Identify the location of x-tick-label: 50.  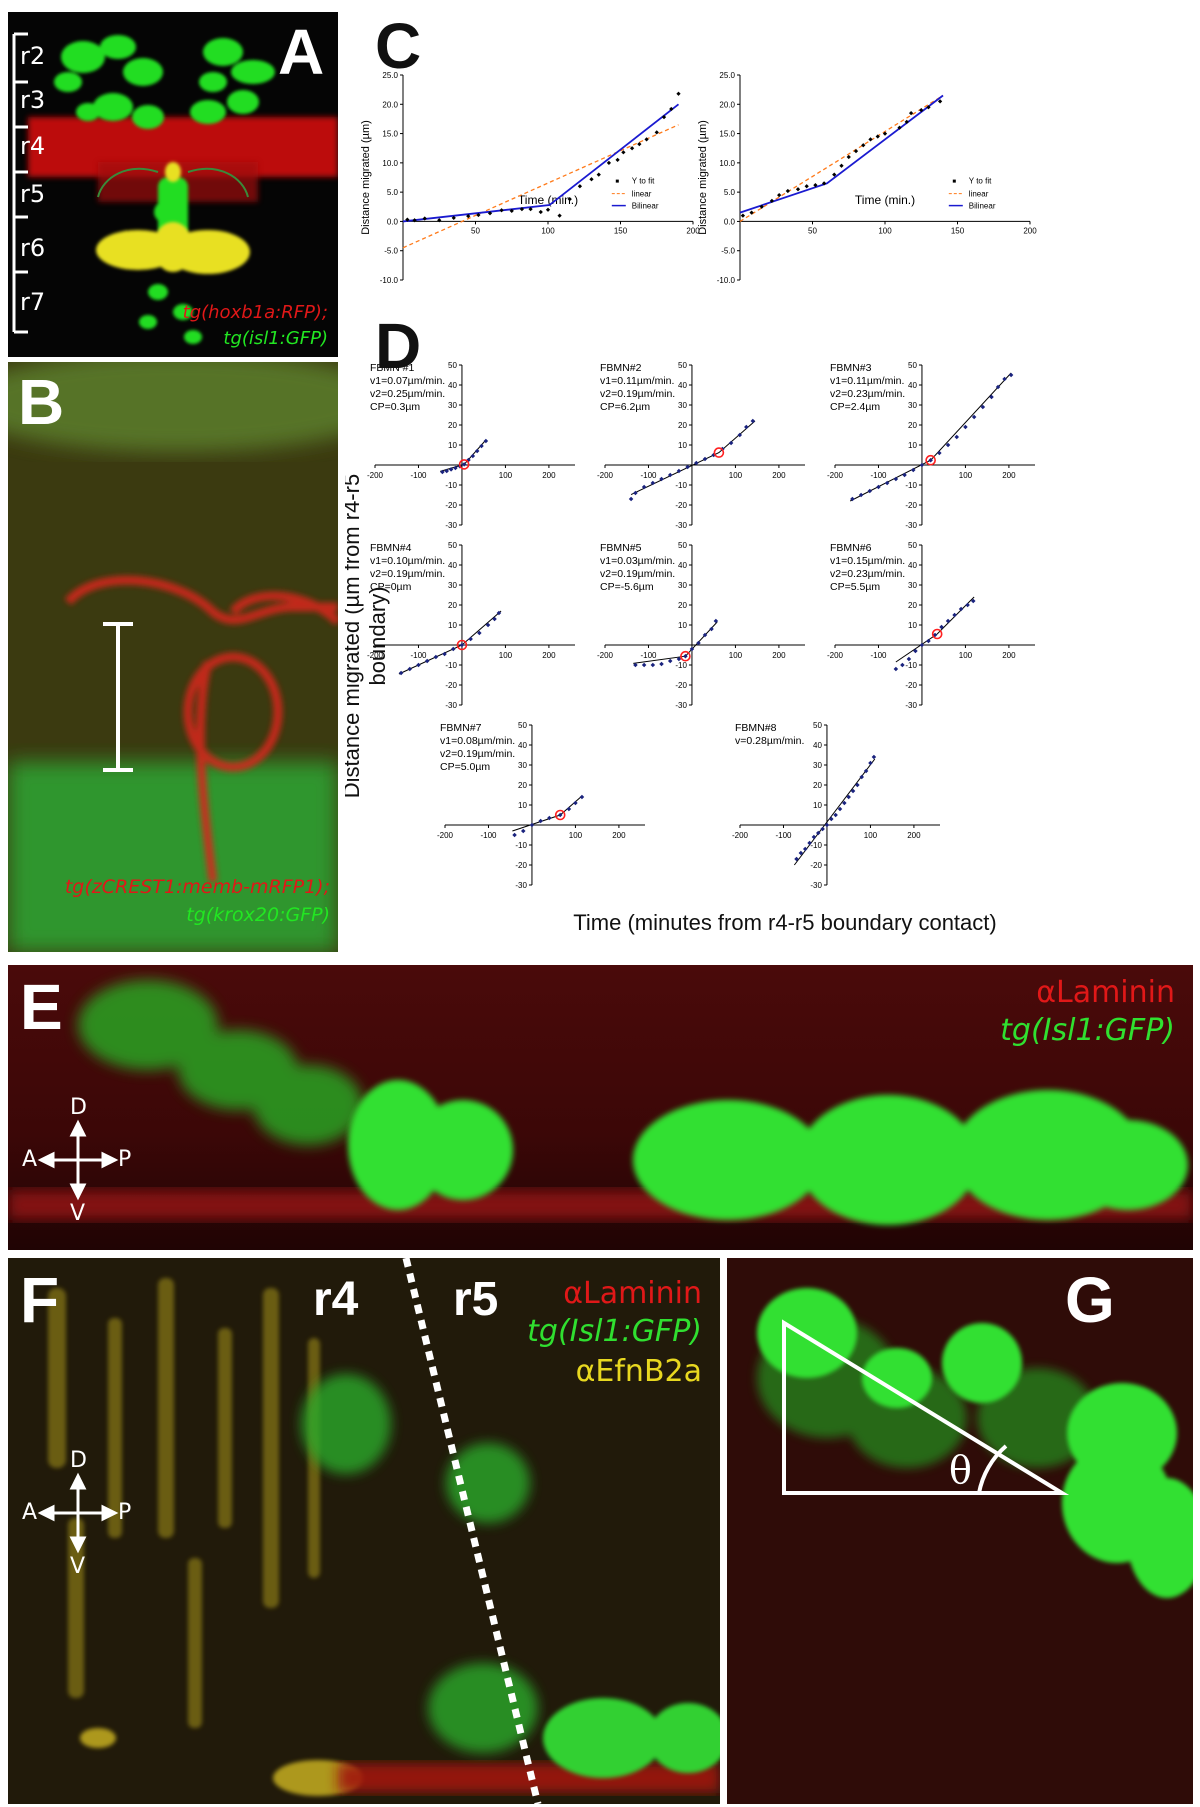
(475, 230).